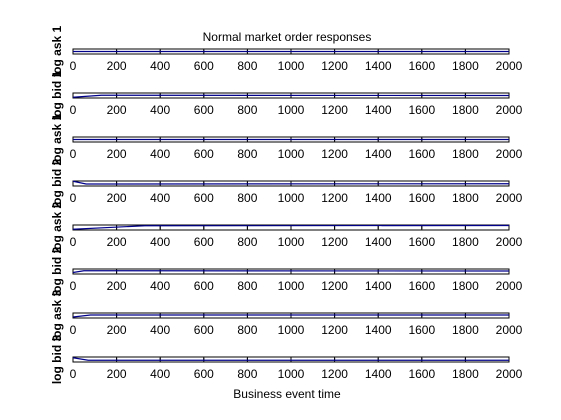 Image resolution: width=561 pixels, height=420 pixels. What do you see at coordinates (57, 360) in the screenshot?
I see `y-axis-label: log bid 3` at bounding box center [57, 360].